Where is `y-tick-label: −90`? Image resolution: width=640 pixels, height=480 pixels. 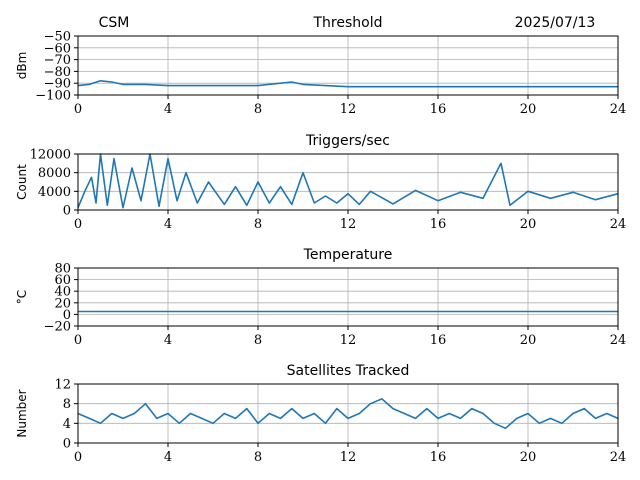 y-tick-label: −90 is located at coordinates (57, 84).